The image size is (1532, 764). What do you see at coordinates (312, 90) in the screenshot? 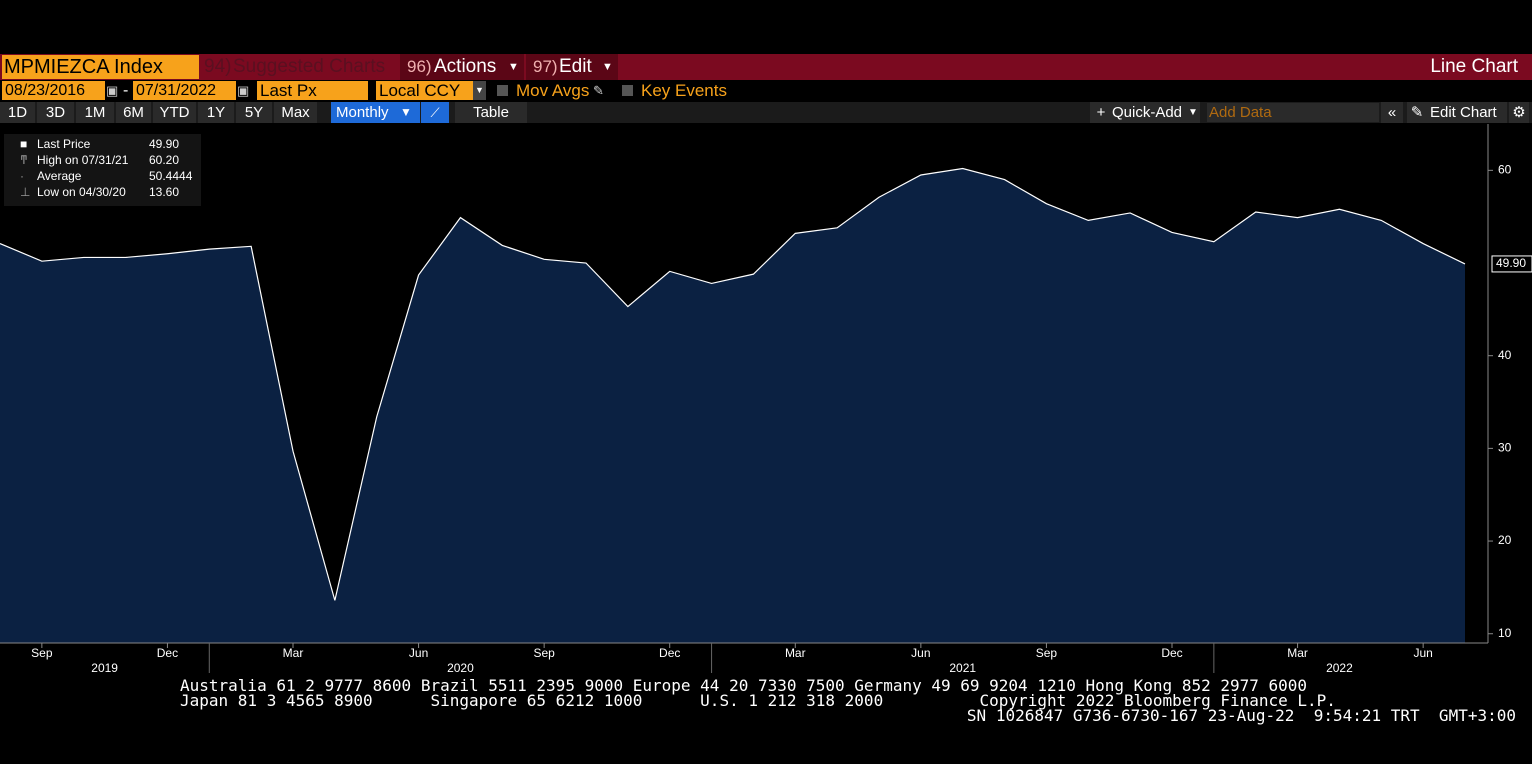
I see `field-select: Last Px` at bounding box center [312, 90].